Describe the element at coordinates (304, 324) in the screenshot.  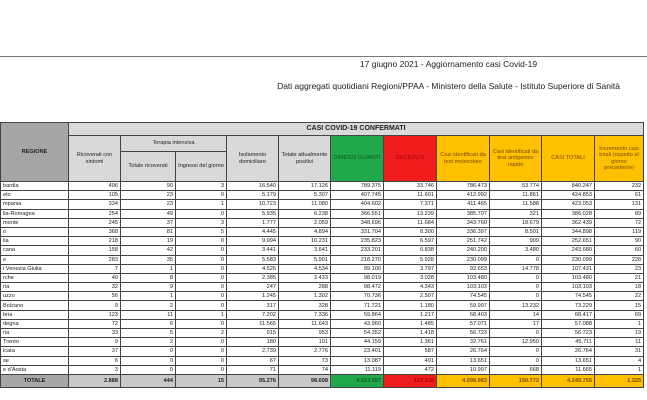
I see `cell-positivi: 11.643` at that location.